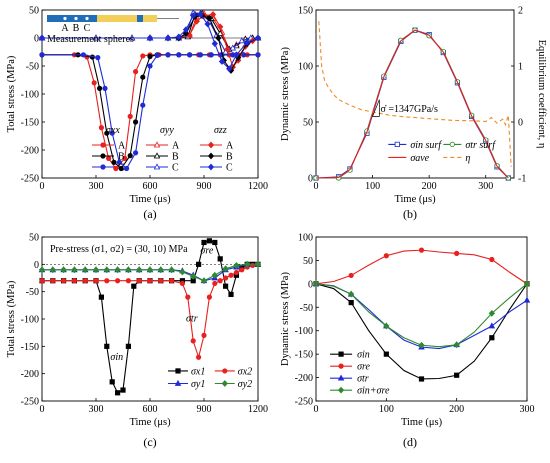  I want to click on legend-header: σxx, so click(113, 130).